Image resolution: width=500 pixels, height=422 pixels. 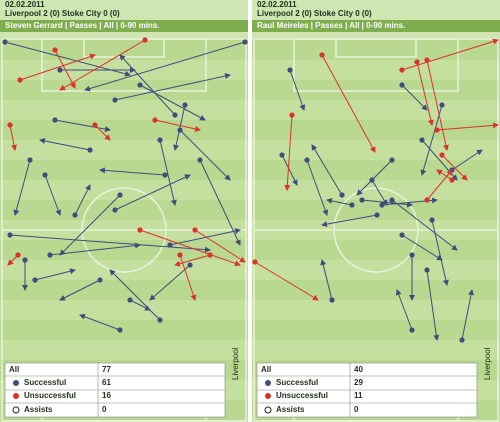 I want to click on row-value: 61, so click(x=106, y=382).